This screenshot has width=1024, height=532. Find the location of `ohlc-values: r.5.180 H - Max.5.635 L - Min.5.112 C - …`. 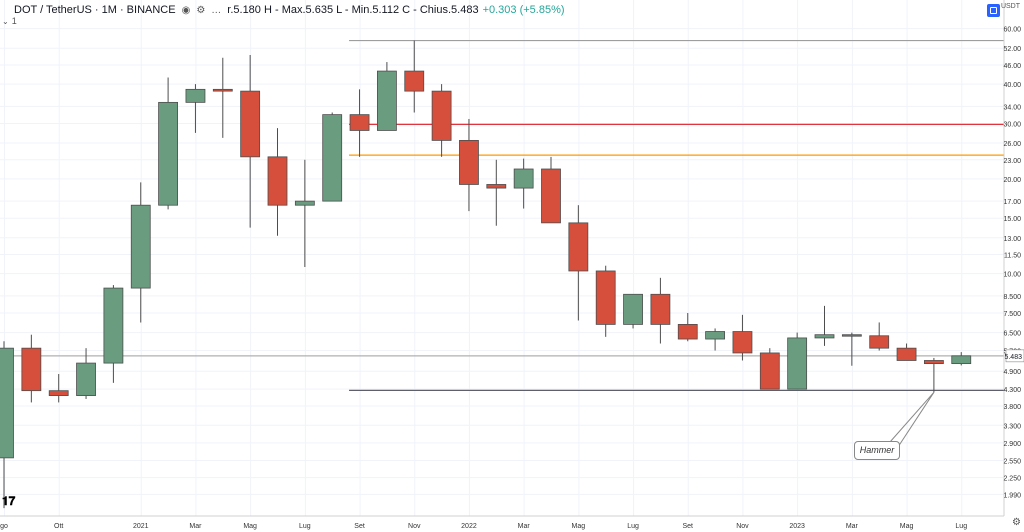

ohlc-values: r.5.180 H - Max.5.635 L - Min.5.112 C - … is located at coordinates (353, 10).